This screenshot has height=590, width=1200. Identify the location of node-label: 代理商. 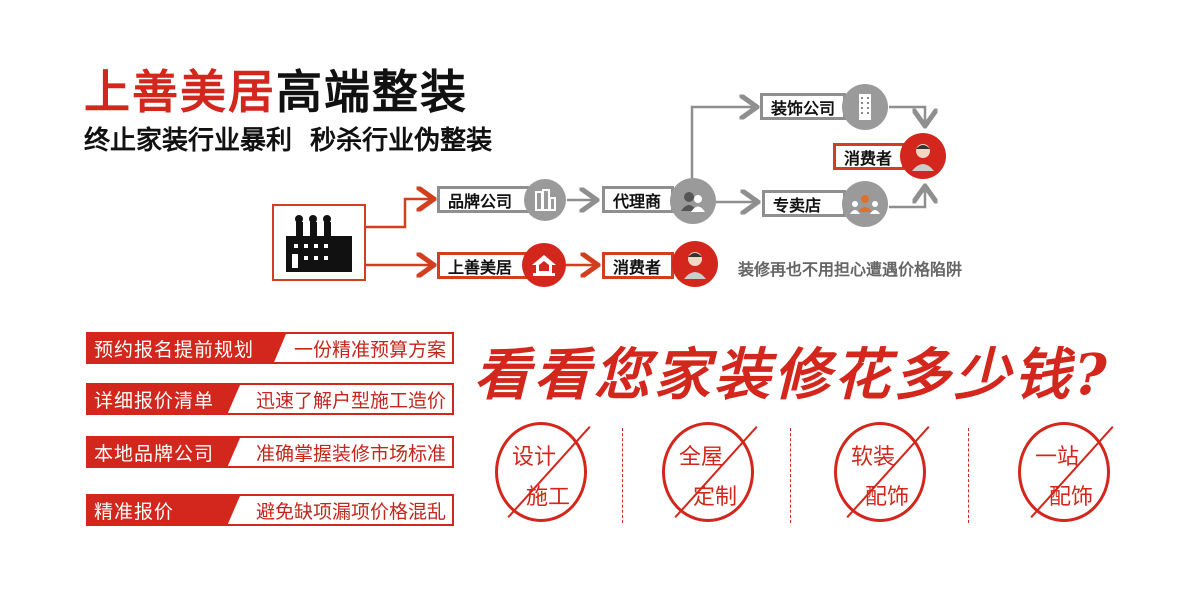
(637, 201).